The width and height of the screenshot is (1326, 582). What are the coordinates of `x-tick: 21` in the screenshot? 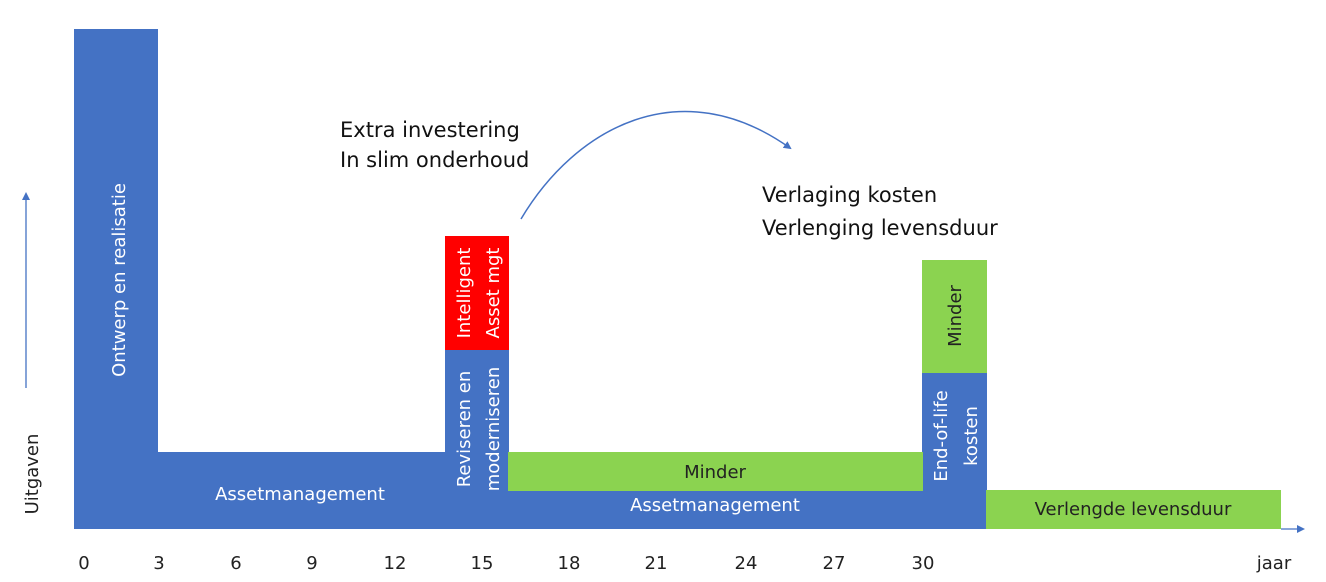 It's located at (656, 563).